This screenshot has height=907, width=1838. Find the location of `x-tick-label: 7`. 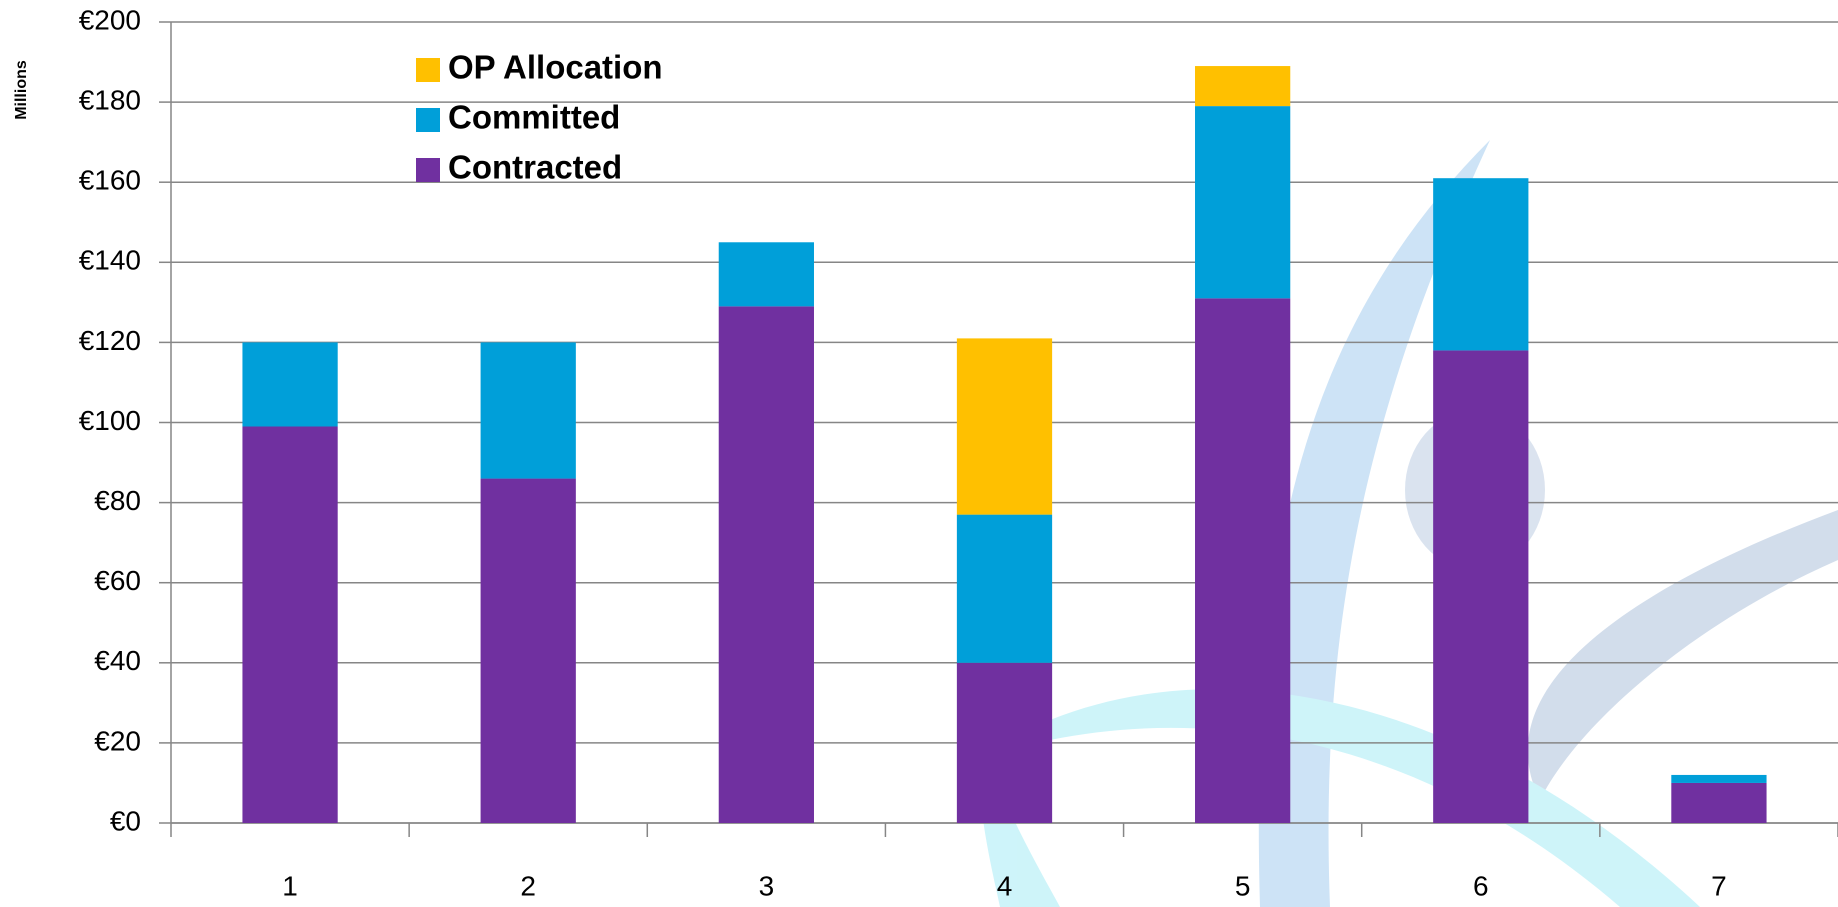

x-tick-label: 7 is located at coordinates (1719, 885).